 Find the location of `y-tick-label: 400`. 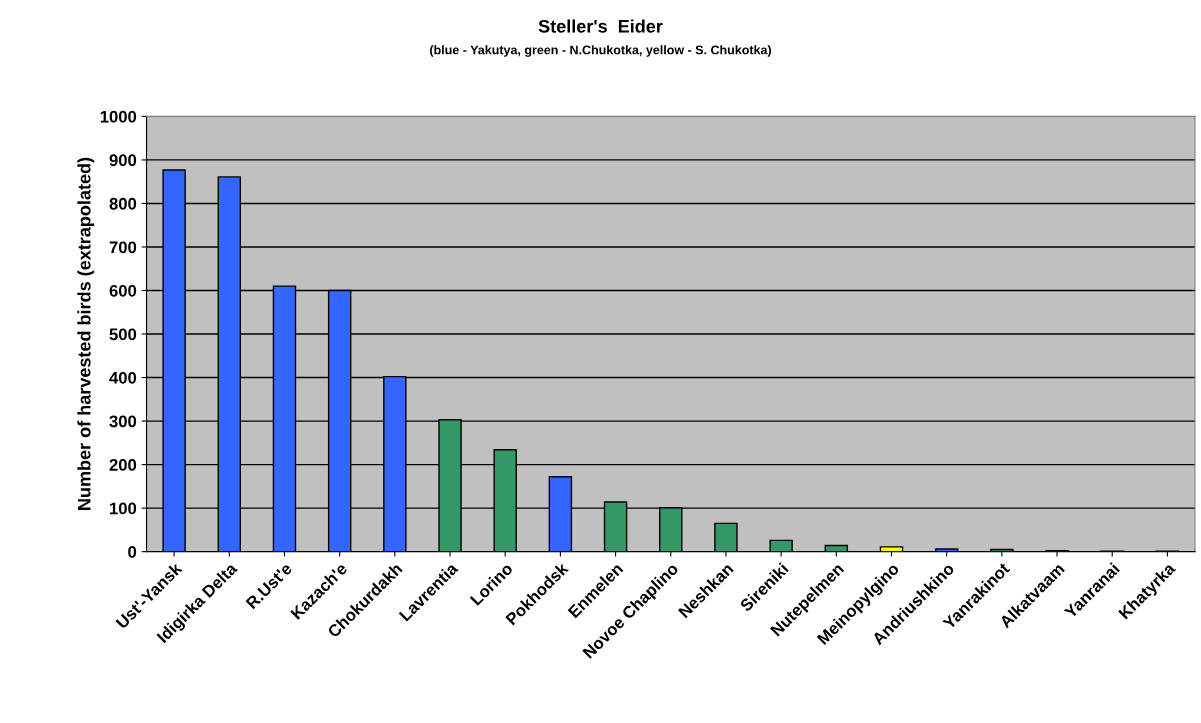

y-tick-label: 400 is located at coordinates (123, 377).